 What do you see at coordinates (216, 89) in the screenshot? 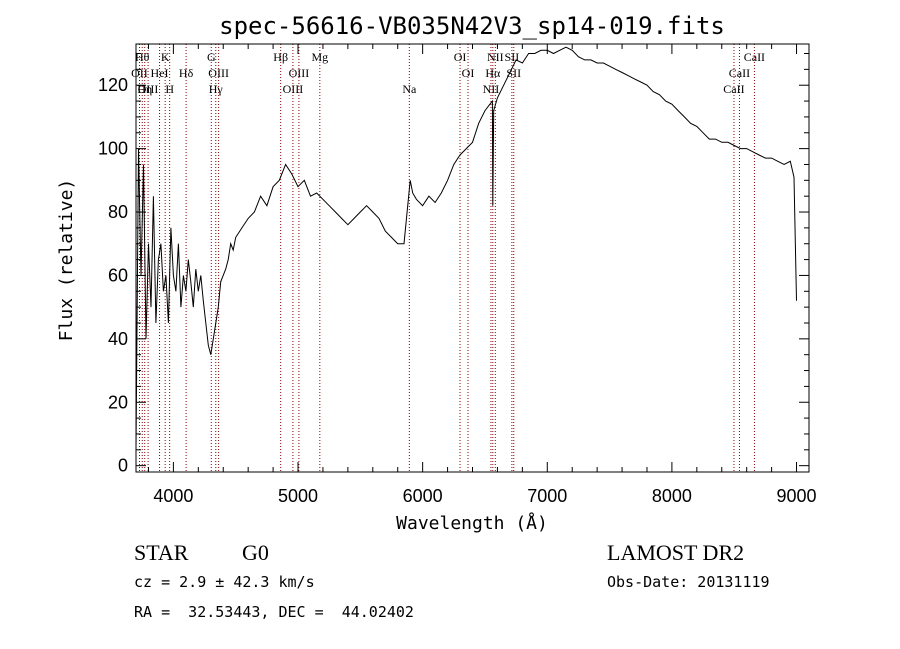
I see `marker-label: Hγ` at bounding box center [216, 89].